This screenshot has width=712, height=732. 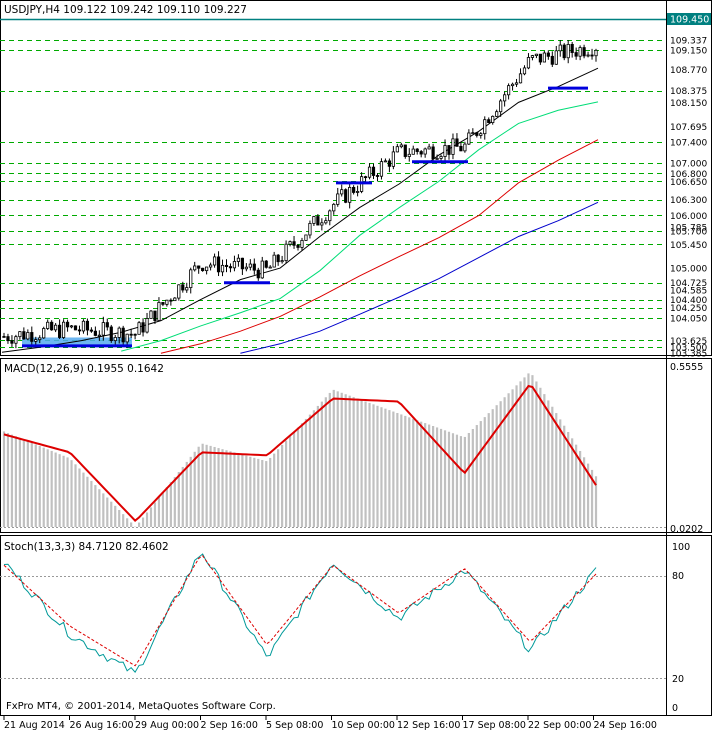 I want to click on price-axis-label: 105.785, so click(x=688, y=228).